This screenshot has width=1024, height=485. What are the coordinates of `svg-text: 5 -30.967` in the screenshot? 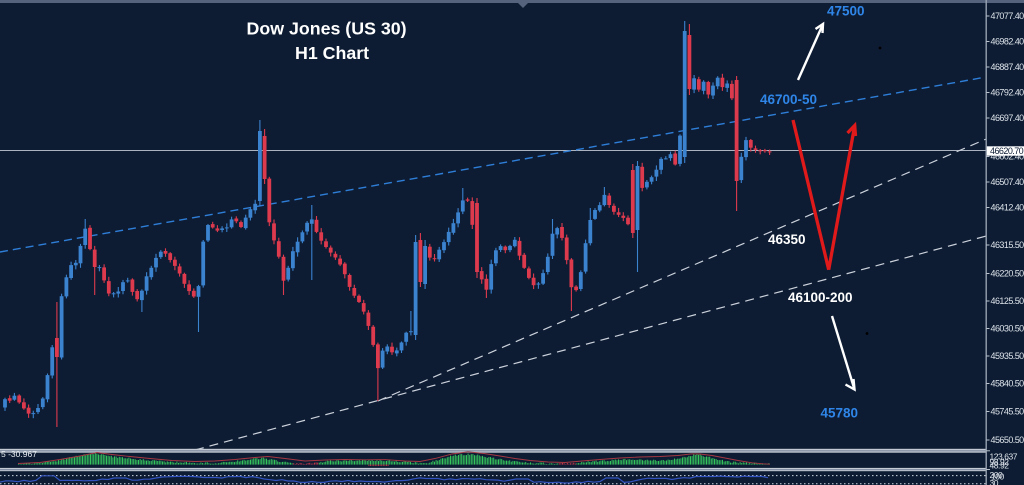 It's located at (19, 454).